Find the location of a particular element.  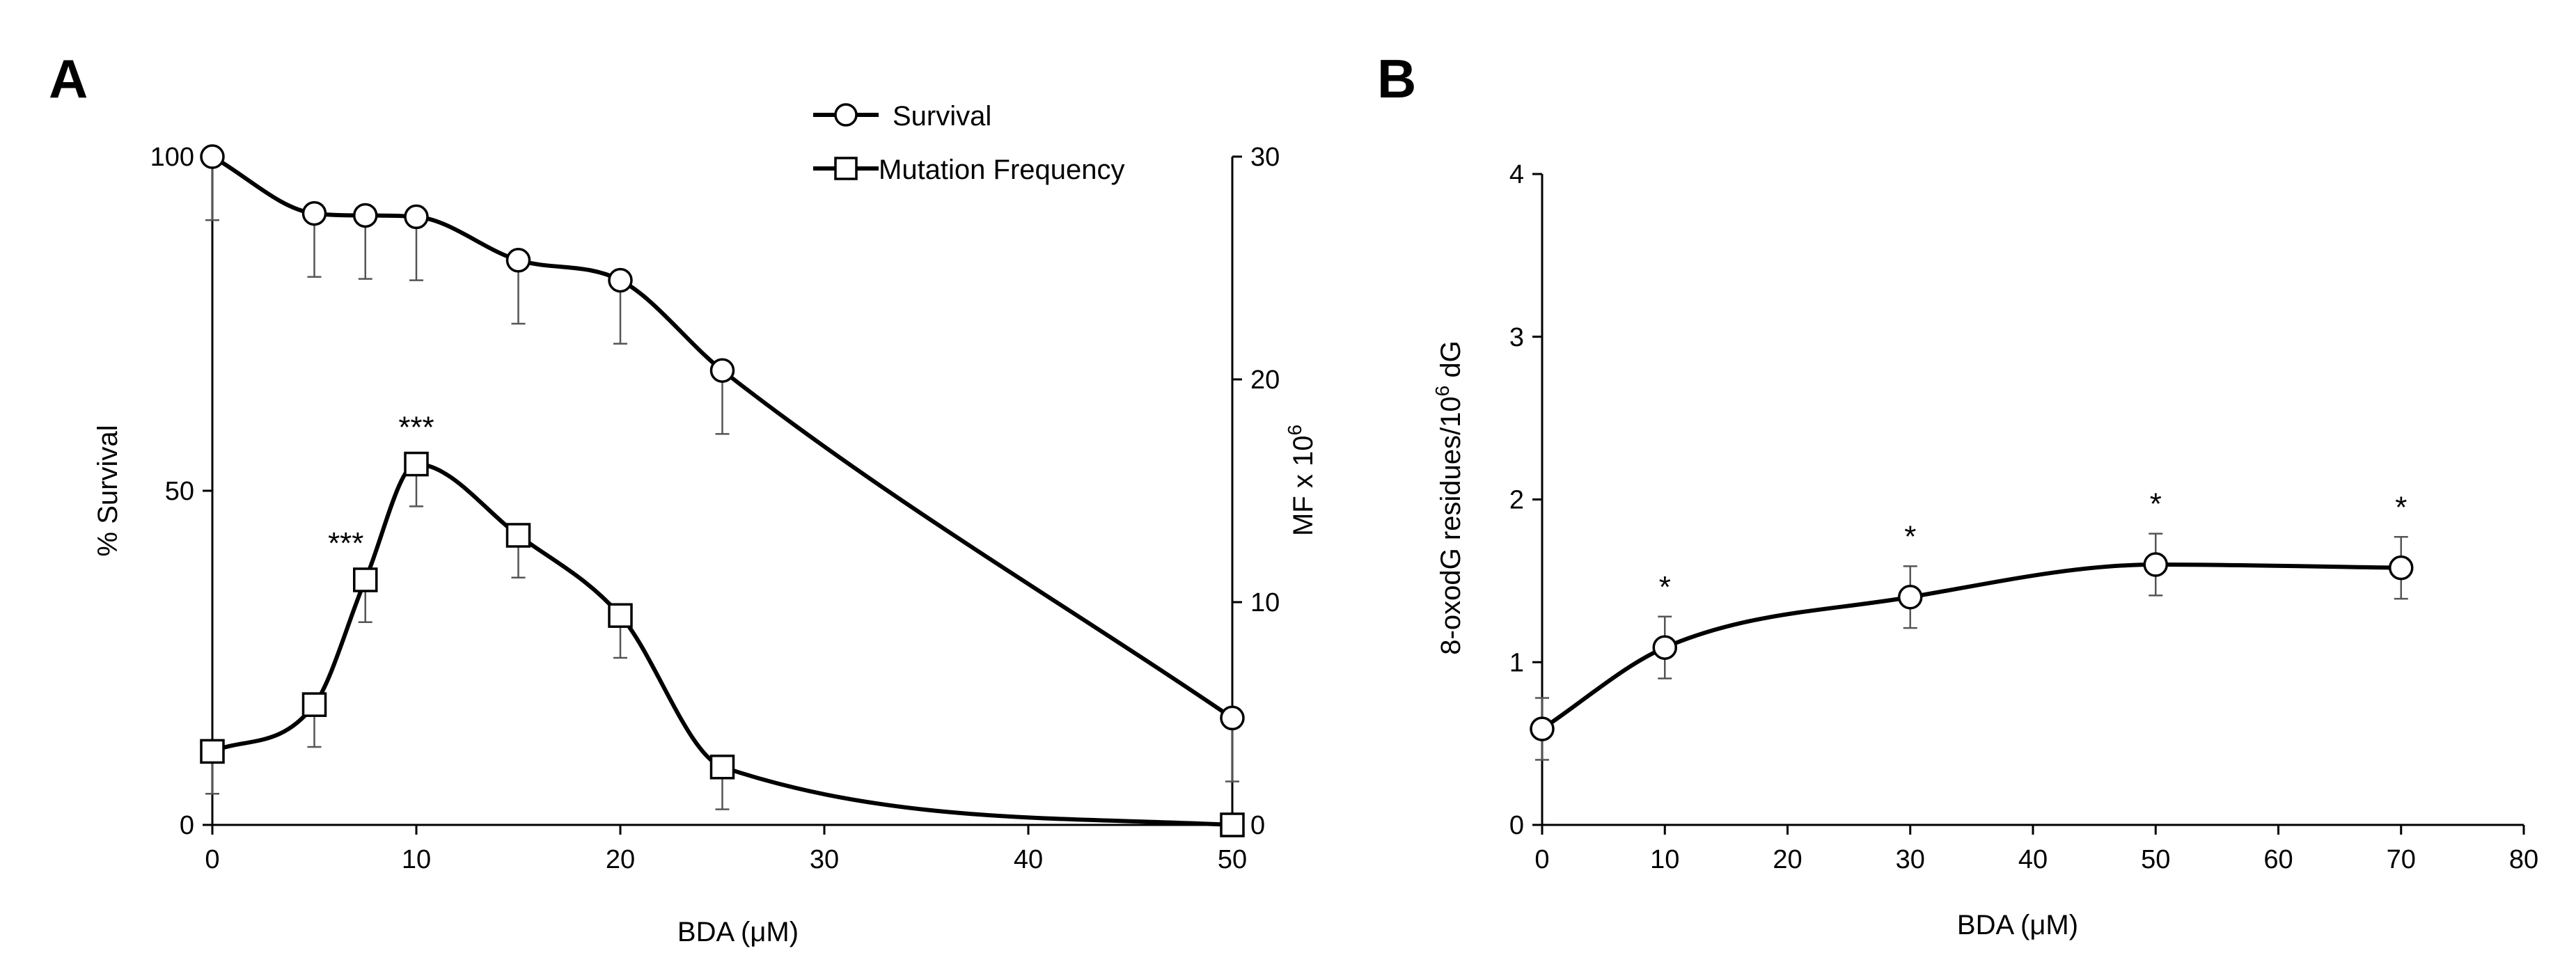

panel-b-x-tick-label: 60 is located at coordinates (2278, 859).